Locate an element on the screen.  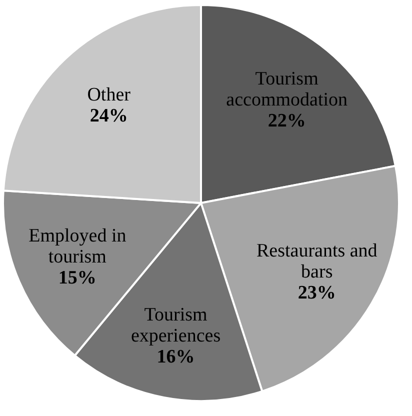
slice-label: Tourism accommodation is located at coordinates (287, 89).